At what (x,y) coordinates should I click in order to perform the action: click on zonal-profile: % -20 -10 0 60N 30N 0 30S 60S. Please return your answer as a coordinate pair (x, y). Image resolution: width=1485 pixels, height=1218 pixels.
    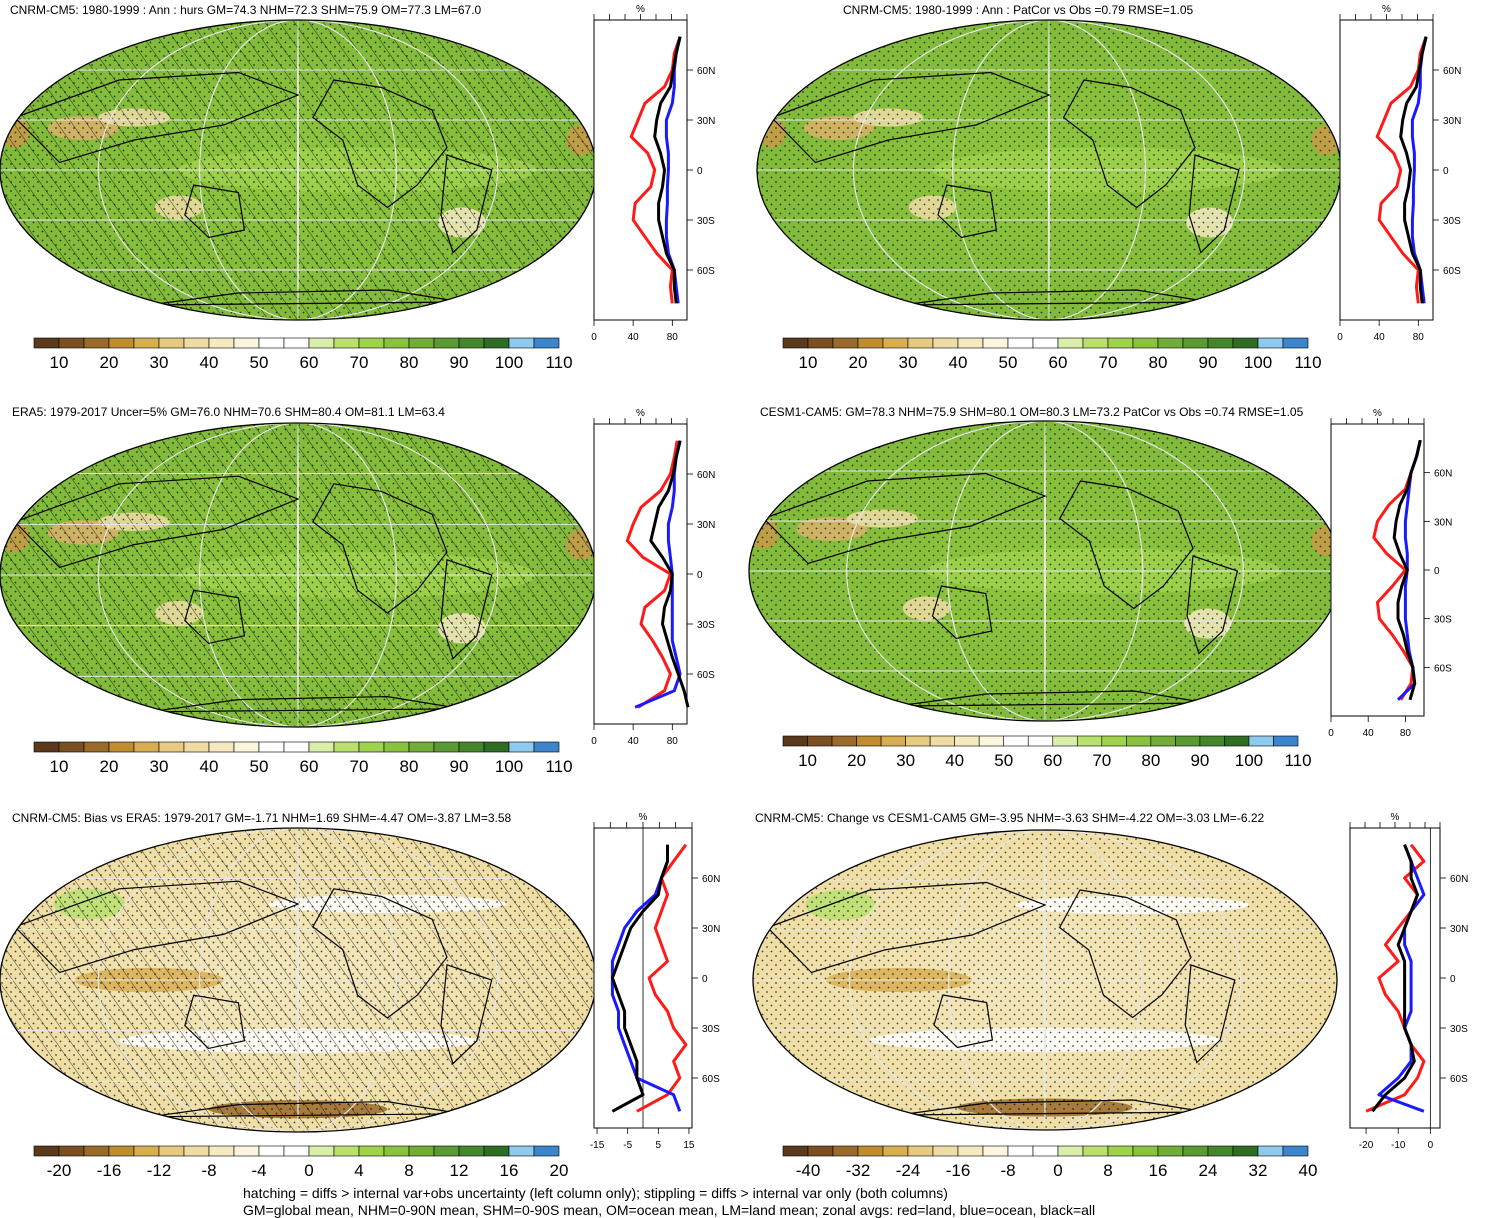
    Looking at the image, I should click on (1408, 981).